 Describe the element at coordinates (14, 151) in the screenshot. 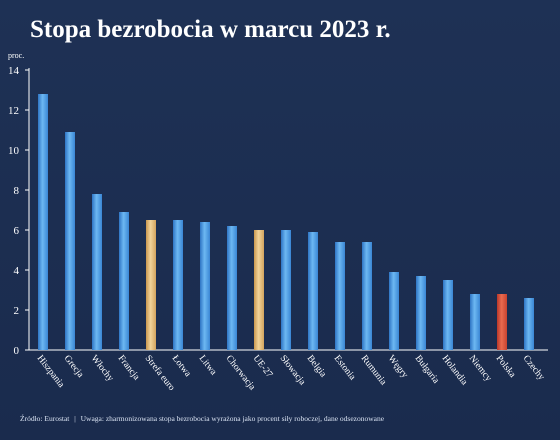

I see `y-tick-label: 10` at that location.